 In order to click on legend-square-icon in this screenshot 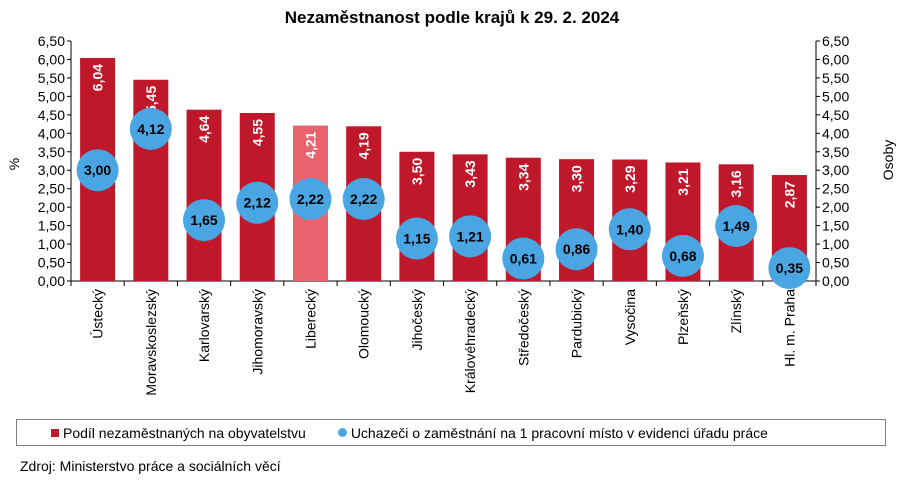, I will do `click(55, 432)`.